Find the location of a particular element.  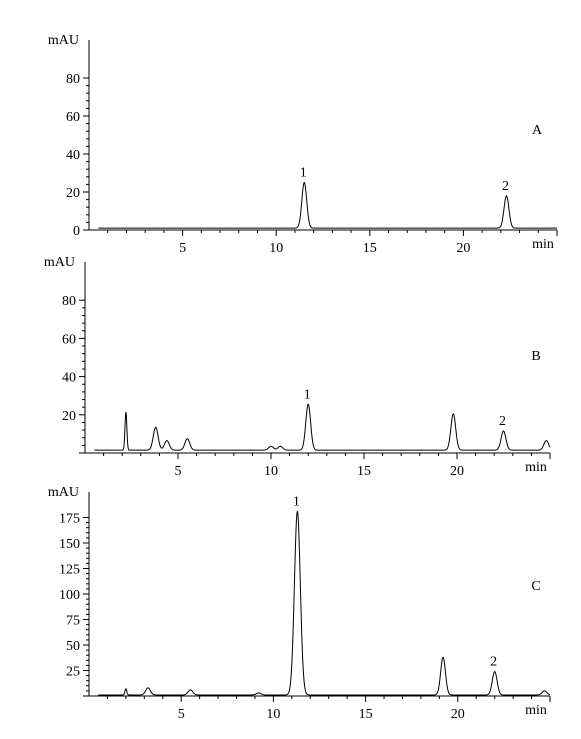

y-tick-label: 175 is located at coordinates (69, 519).